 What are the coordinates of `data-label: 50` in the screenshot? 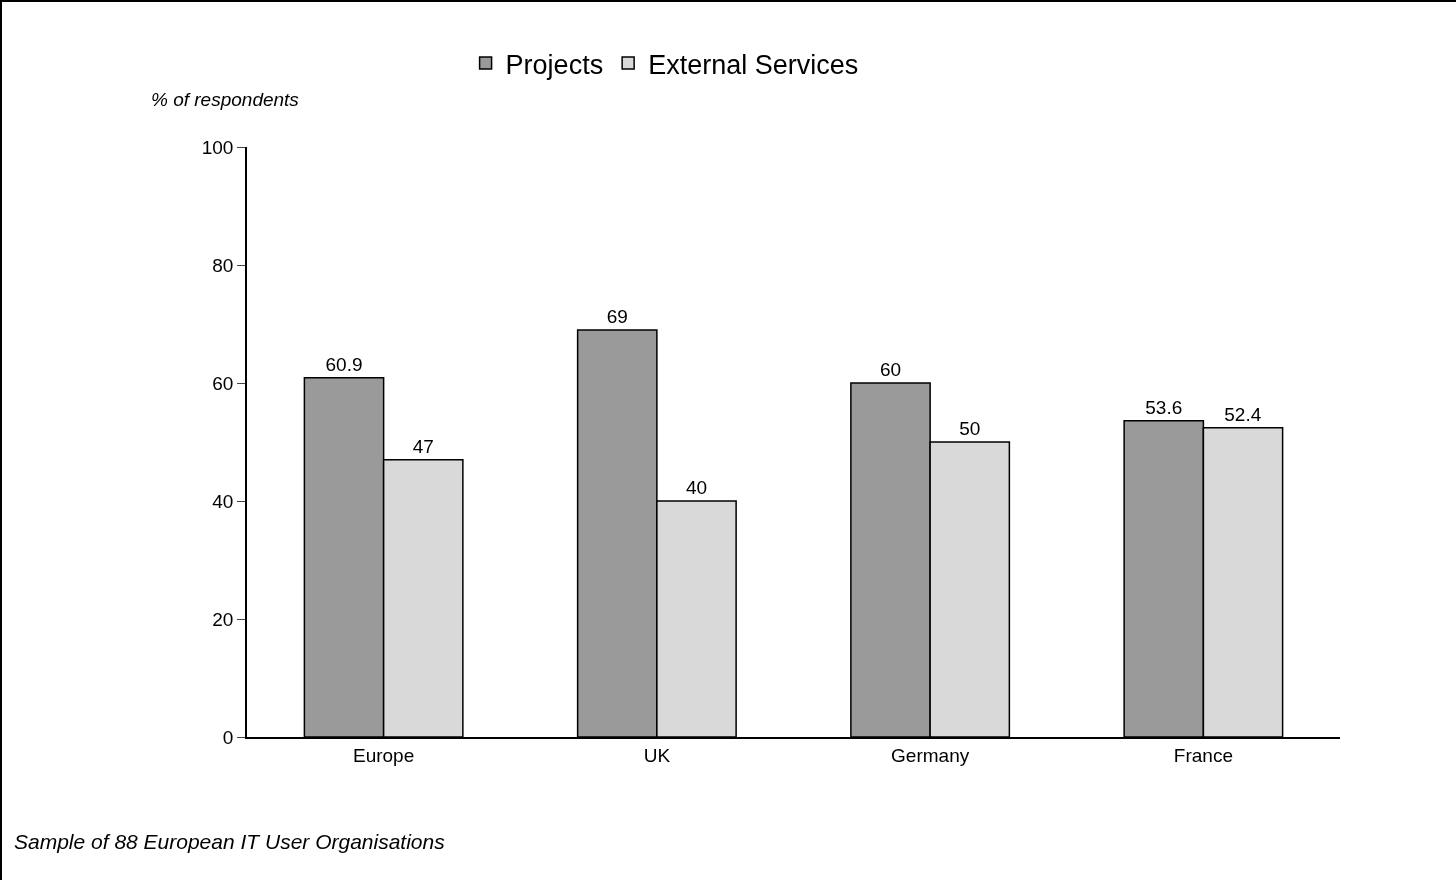 It's located at (970, 428).